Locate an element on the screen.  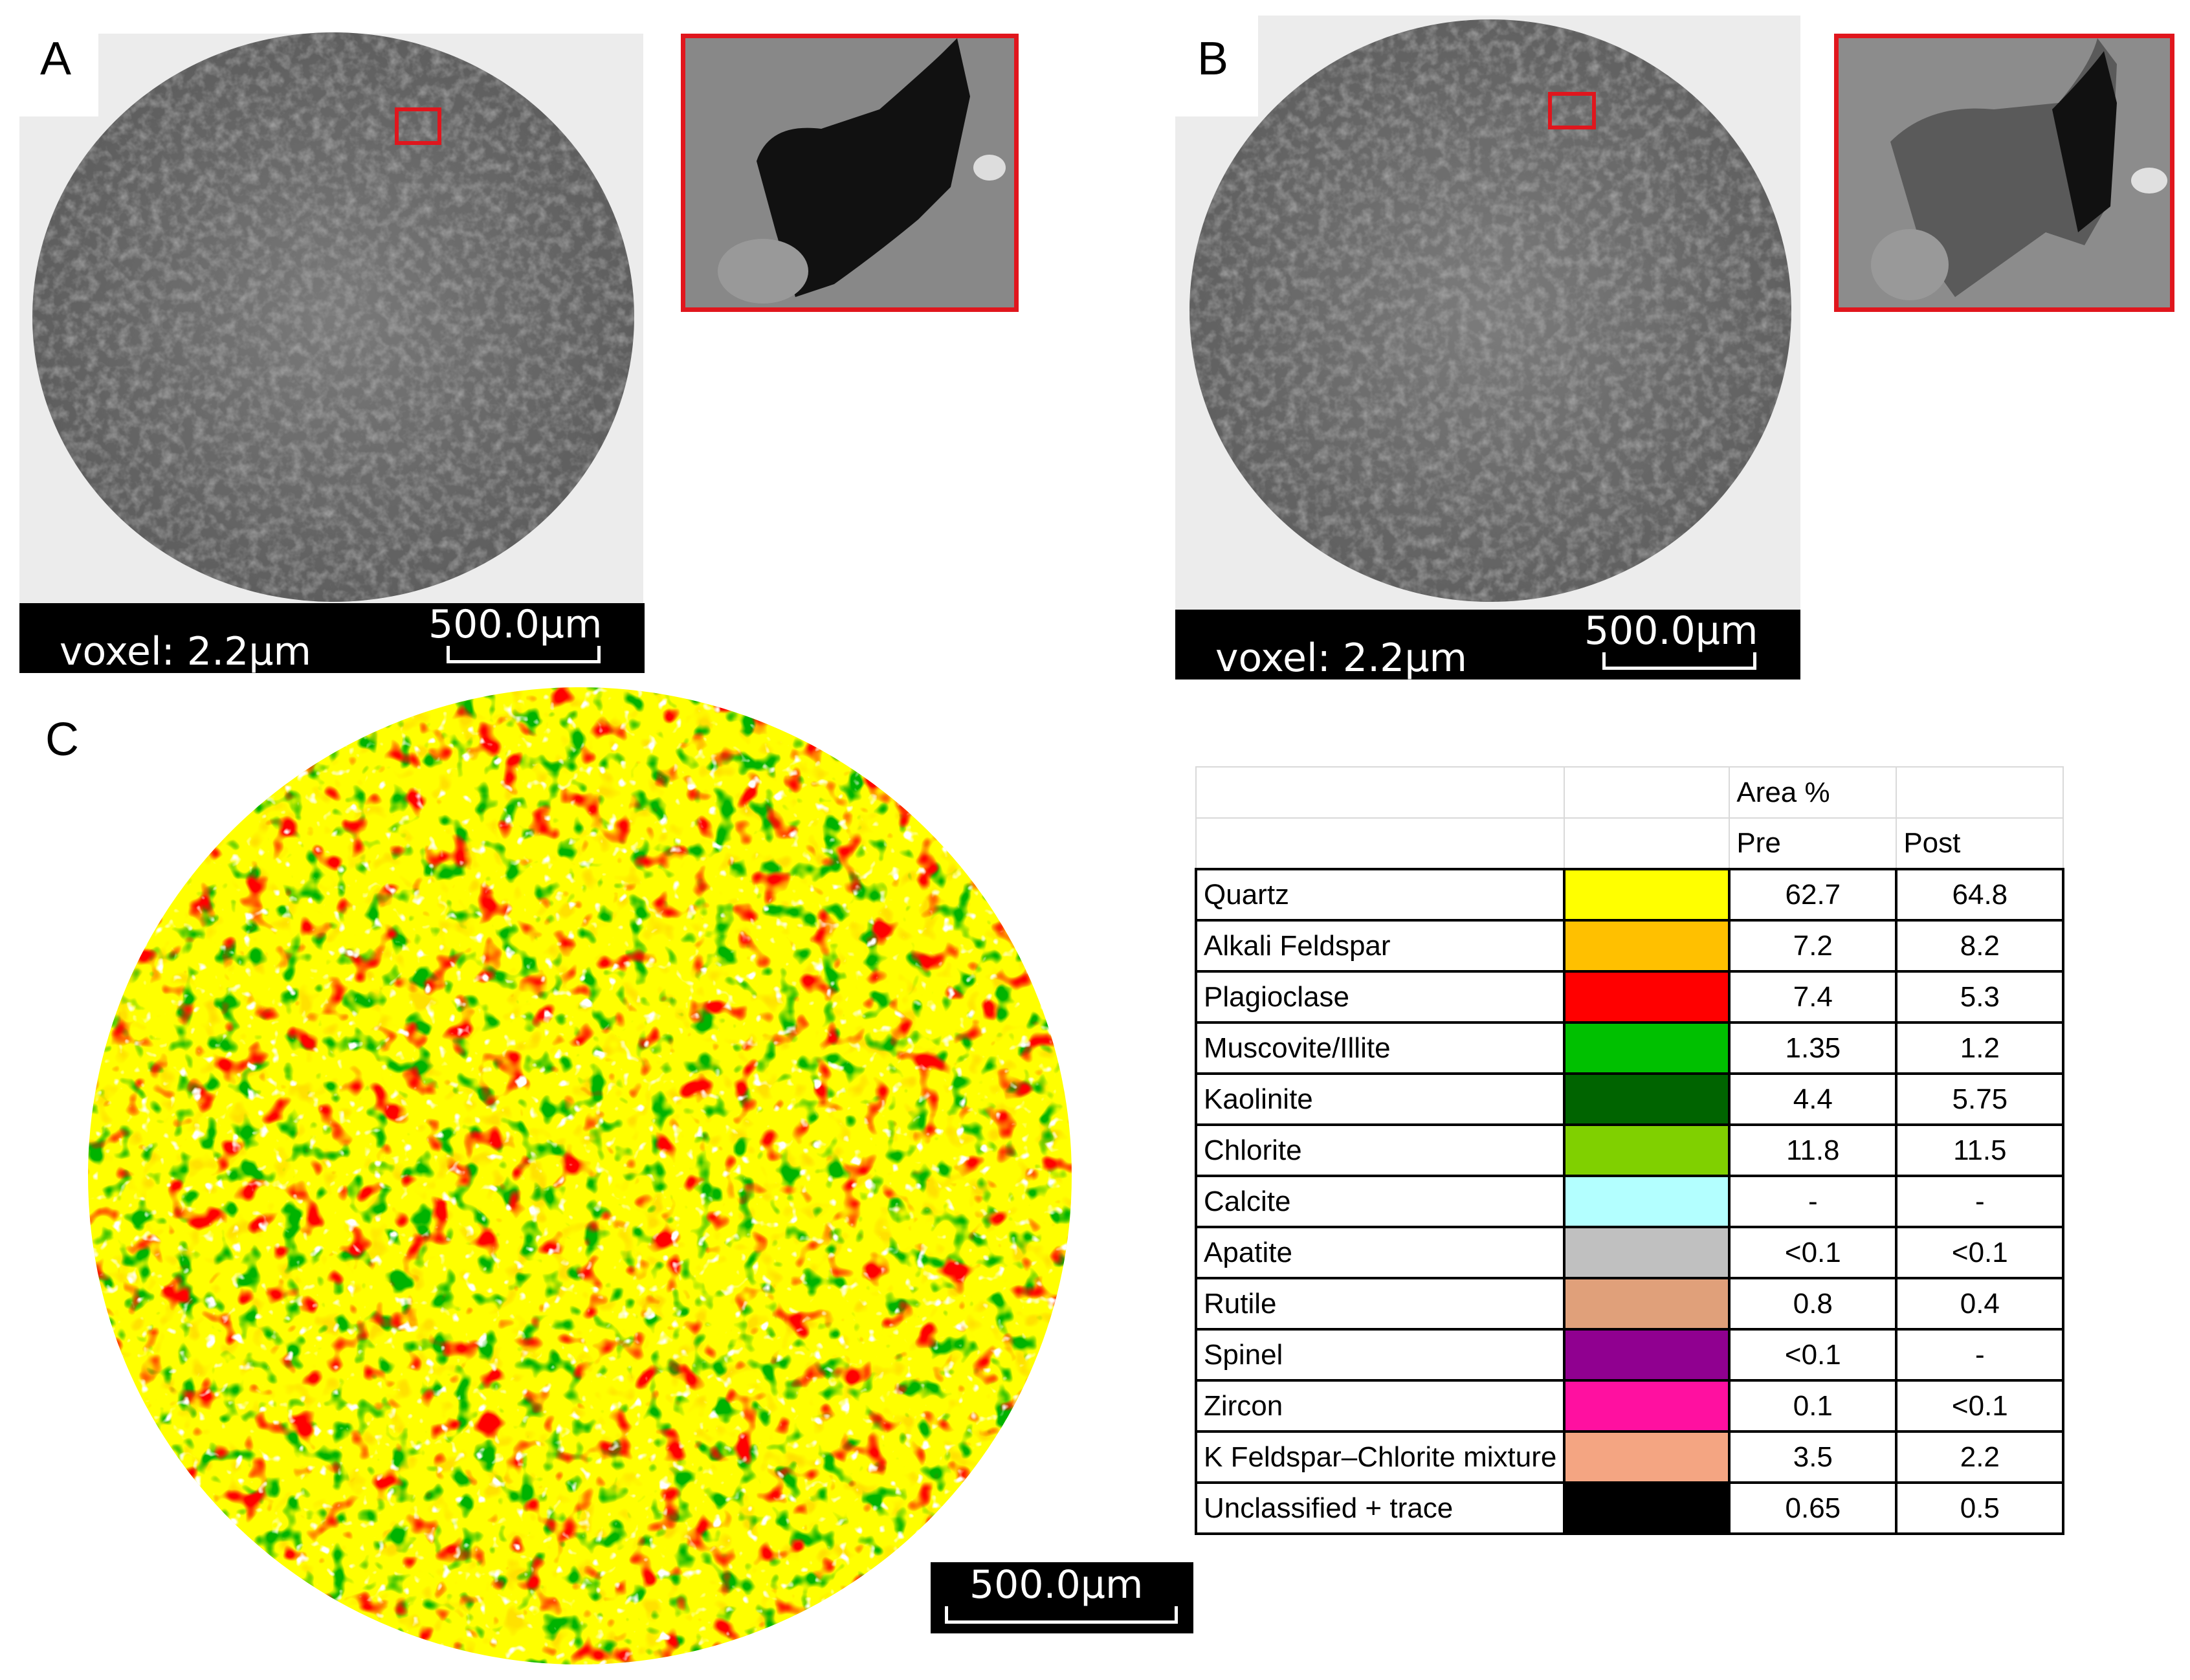
mineral-name: Muscovite/Illite is located at coordinates (1380, 1048).